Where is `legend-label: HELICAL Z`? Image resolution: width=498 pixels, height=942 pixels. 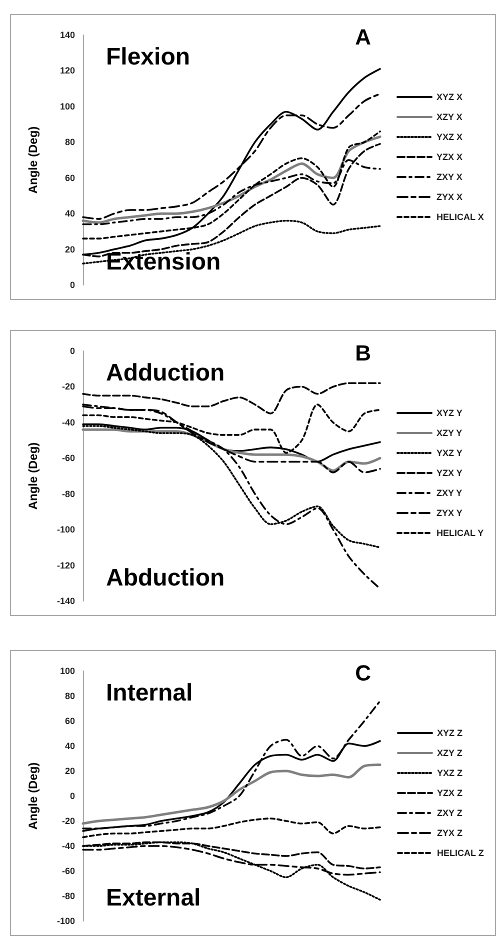 legend-label: HELICAL Z is located at coordinates (460, 853).